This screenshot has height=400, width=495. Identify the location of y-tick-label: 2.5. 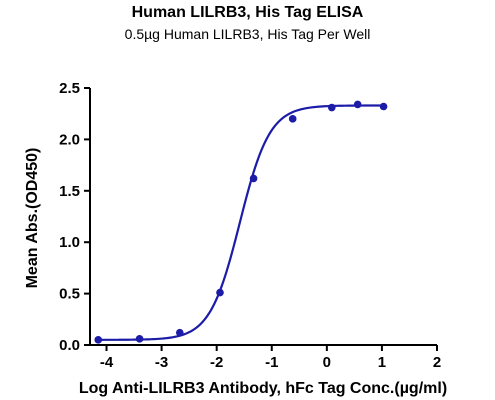
(69, 88).